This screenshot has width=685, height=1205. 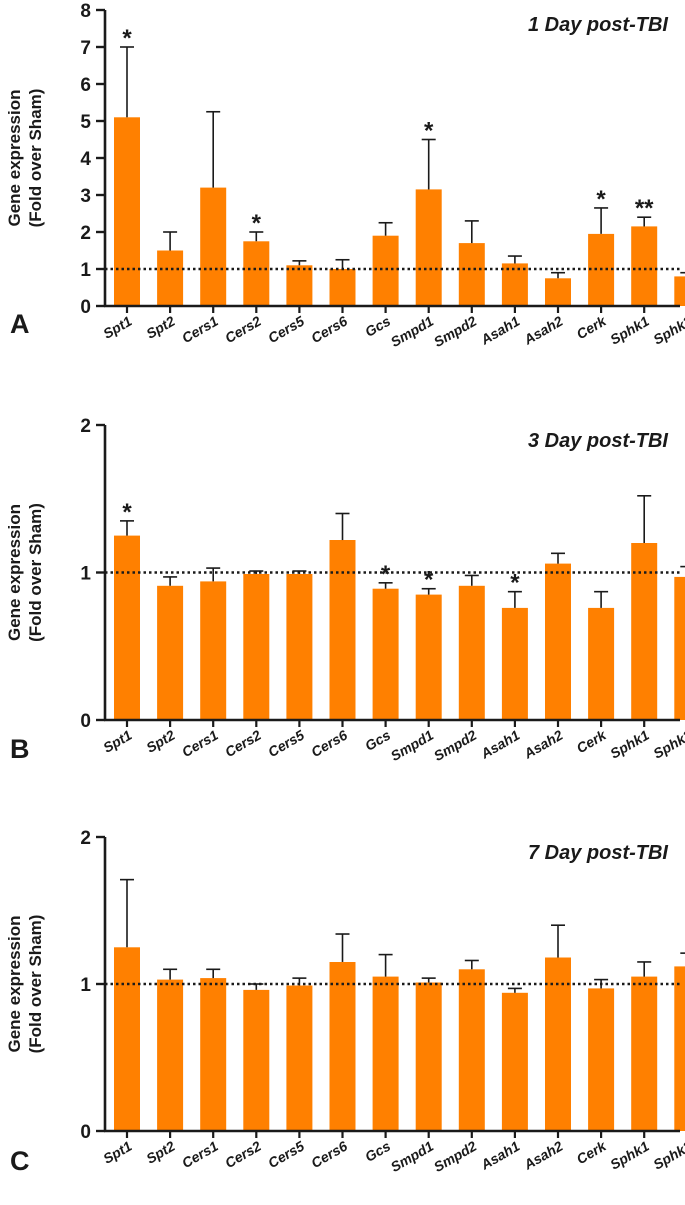 What do you see at coordinates (598, 853) in the screenshot?
I see `chart-title: 7 Day post-TBI` at bounding box center [598, 853].